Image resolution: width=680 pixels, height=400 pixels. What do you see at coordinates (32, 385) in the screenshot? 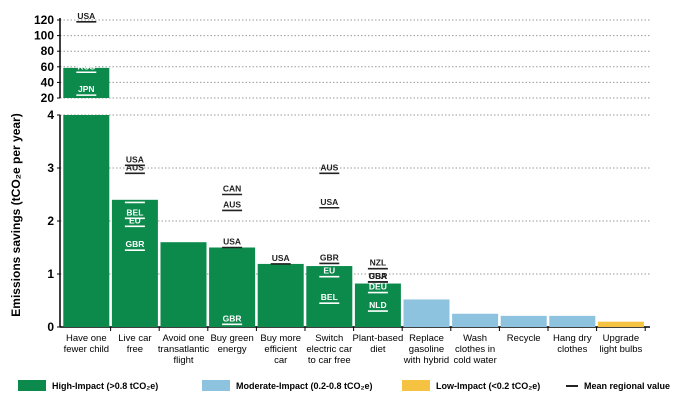
I see `legend-swatch-high` at bounding box center [32, 385].